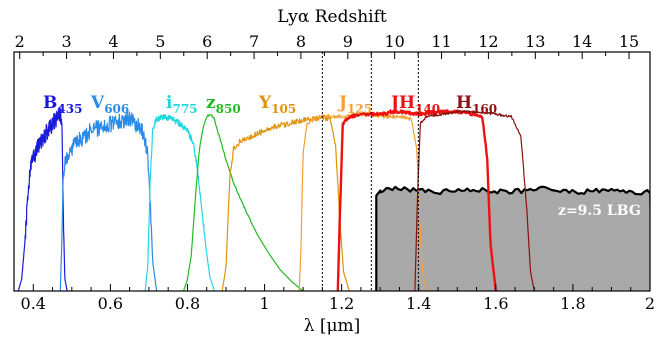 The height and width of the screenshot is (342, 667). I want to click on top-tick-label: 7, so click(254, 41).